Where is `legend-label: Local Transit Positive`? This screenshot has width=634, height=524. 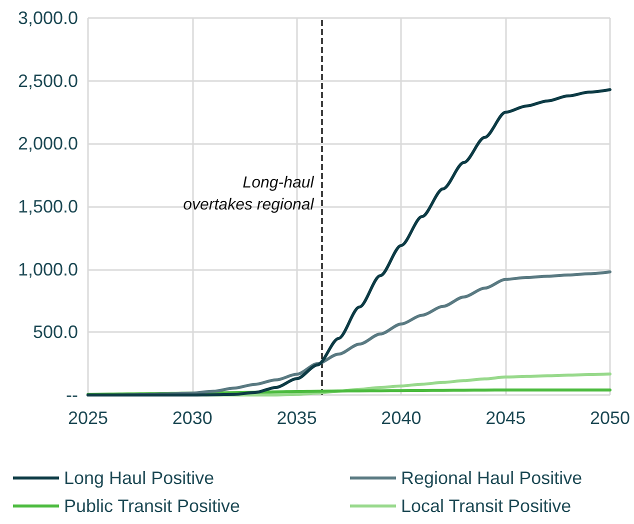 legend-label: Local Transit Positive is located at coordinates (486, 506).